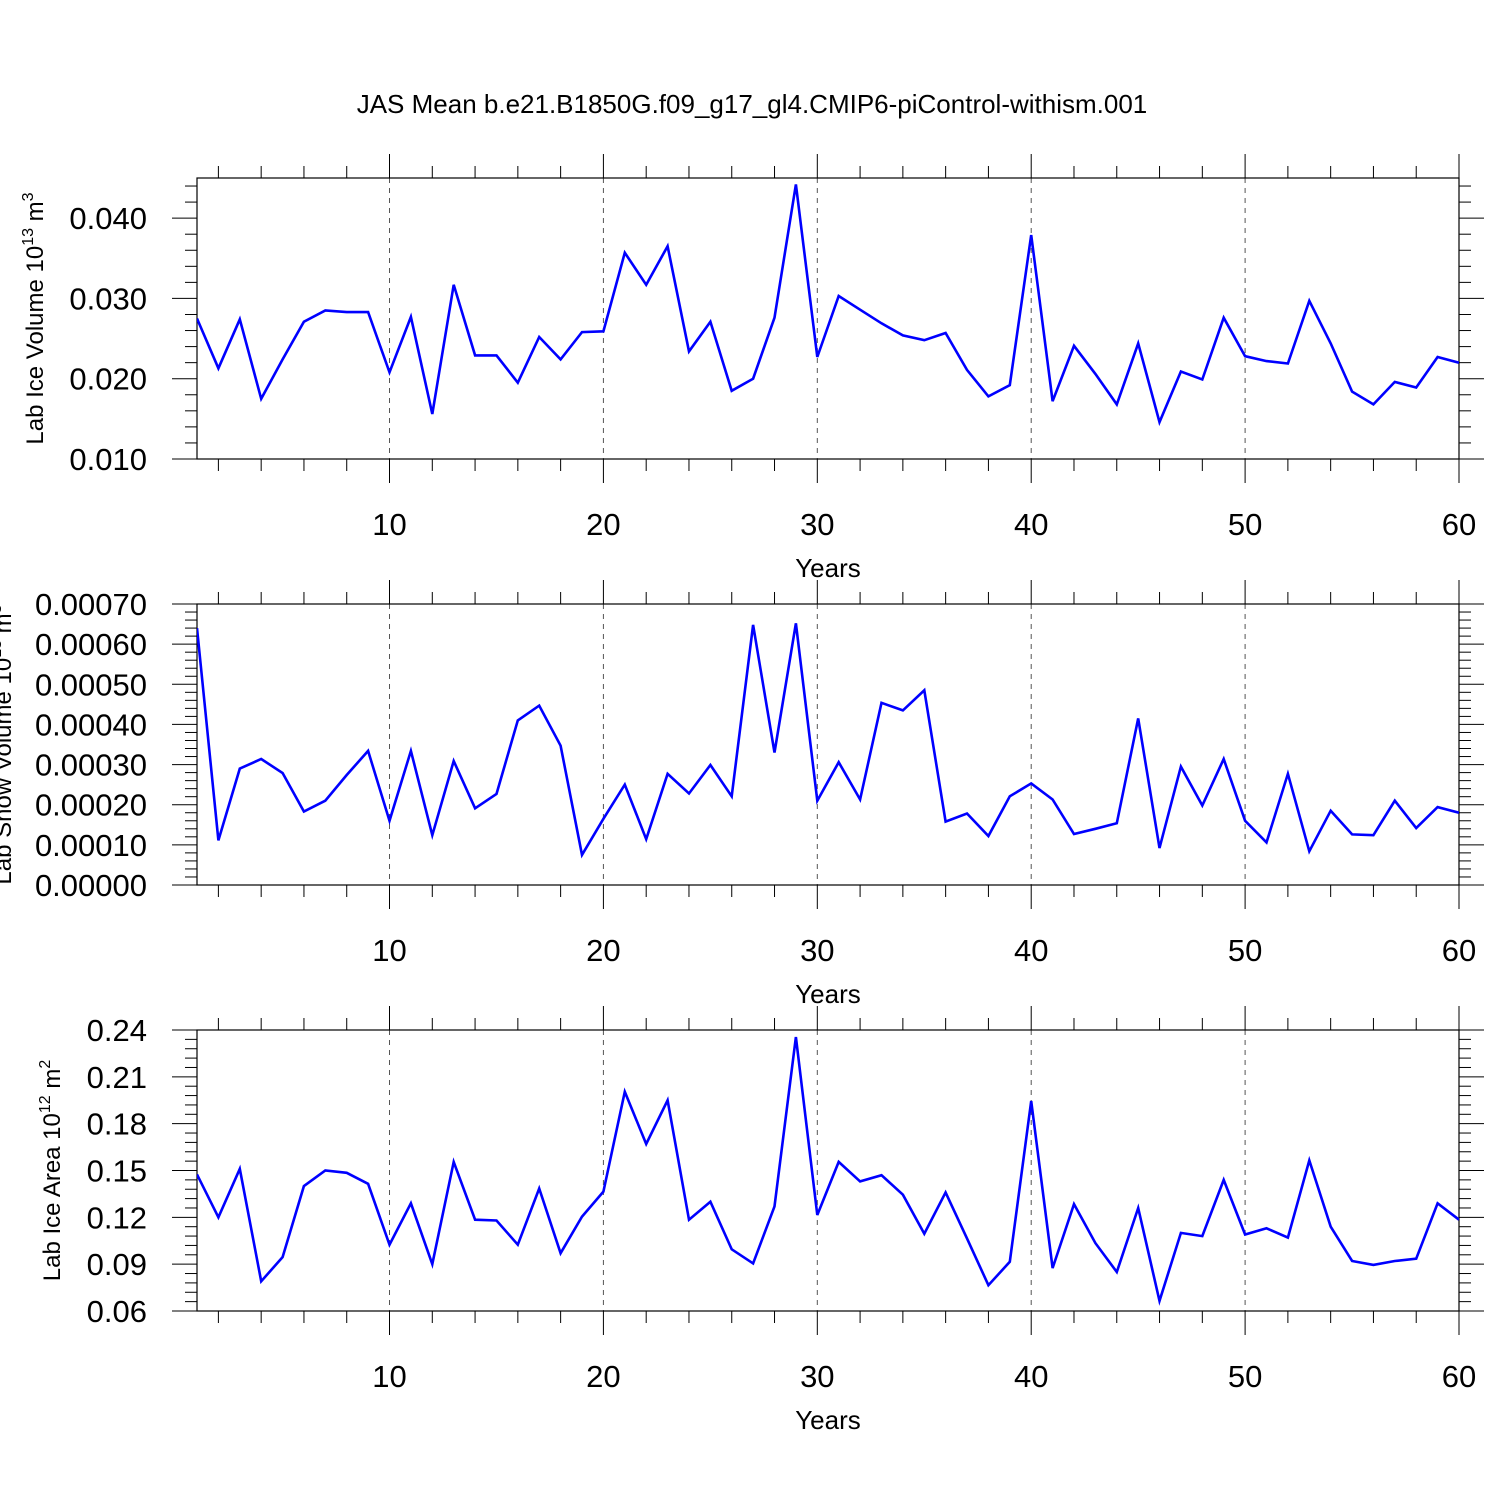  Describe the element at coordinates (51, 1171) in the screenshot. I see `y-axis-label: Lab Ice Area 1012 m2` at that location.